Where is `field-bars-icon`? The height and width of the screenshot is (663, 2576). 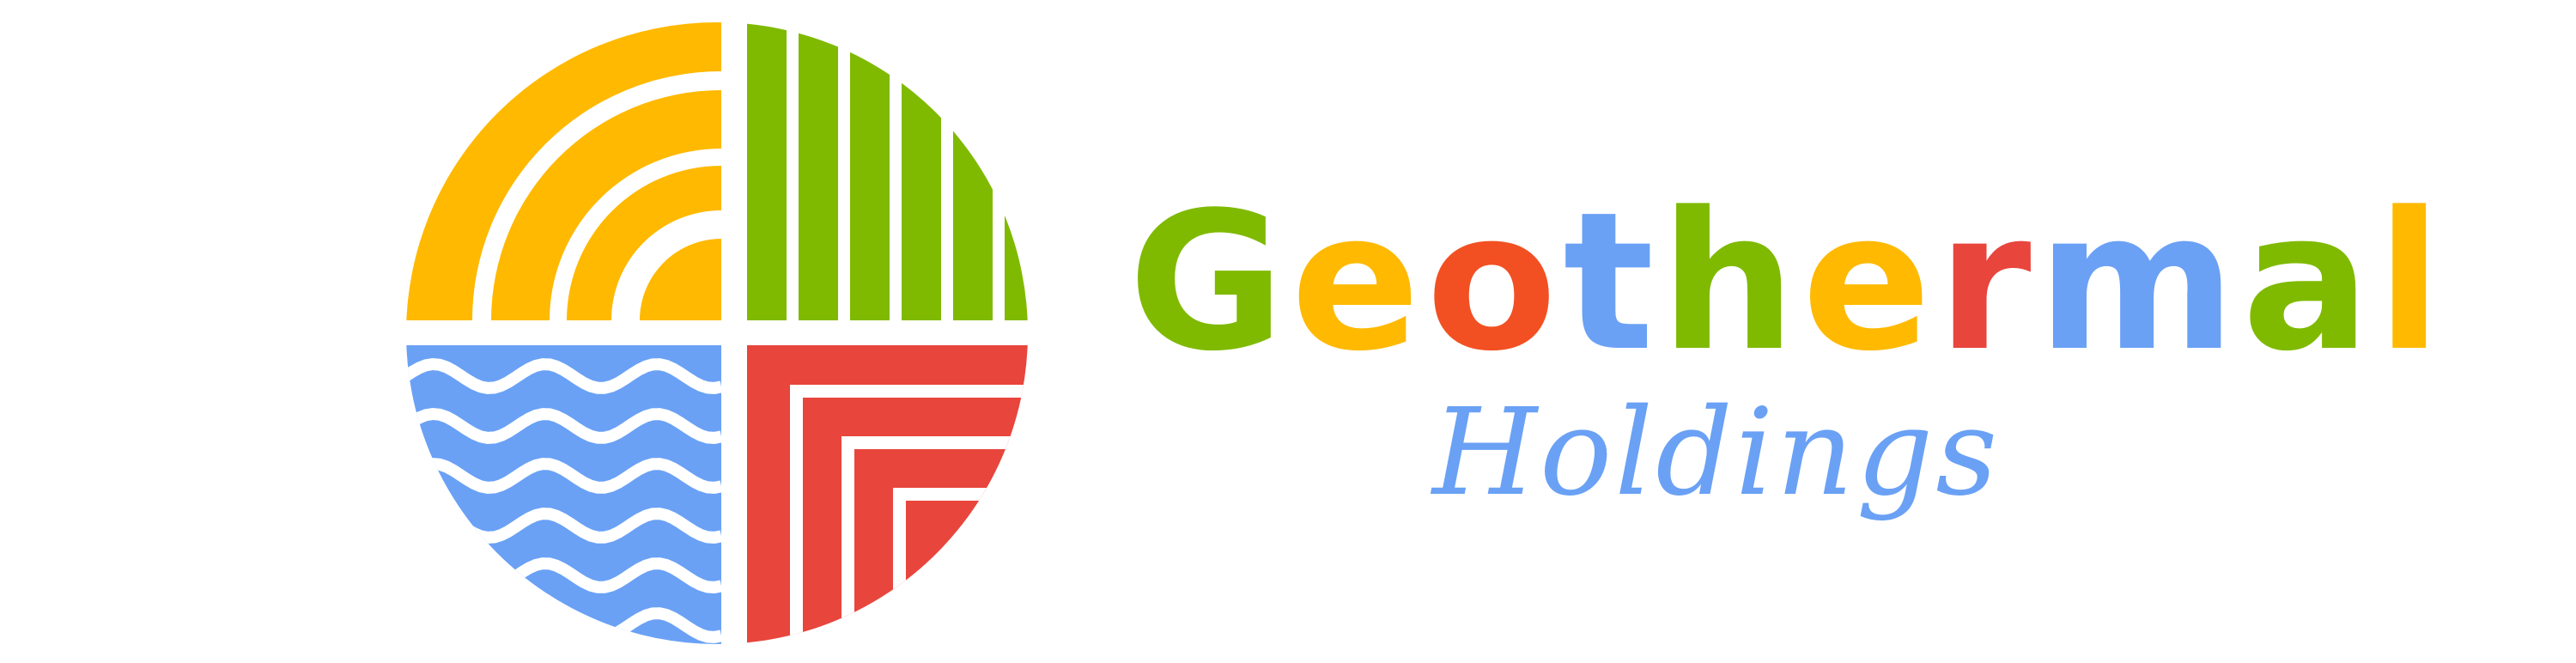
field-bars-icon is located at coordinates (888, 171).